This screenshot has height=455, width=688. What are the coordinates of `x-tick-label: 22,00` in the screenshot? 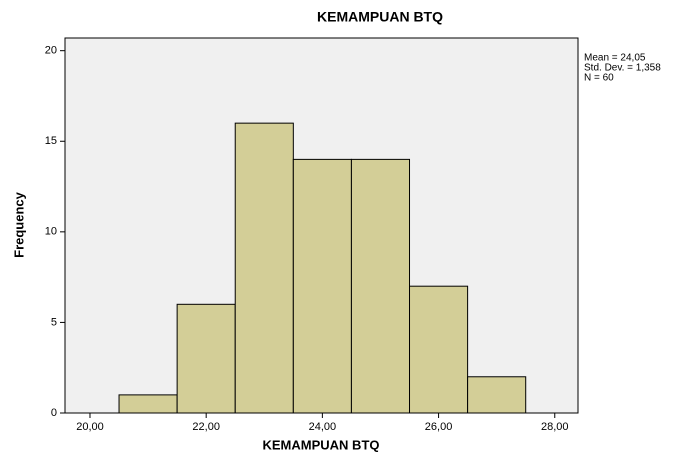 It's located at (206, 427).